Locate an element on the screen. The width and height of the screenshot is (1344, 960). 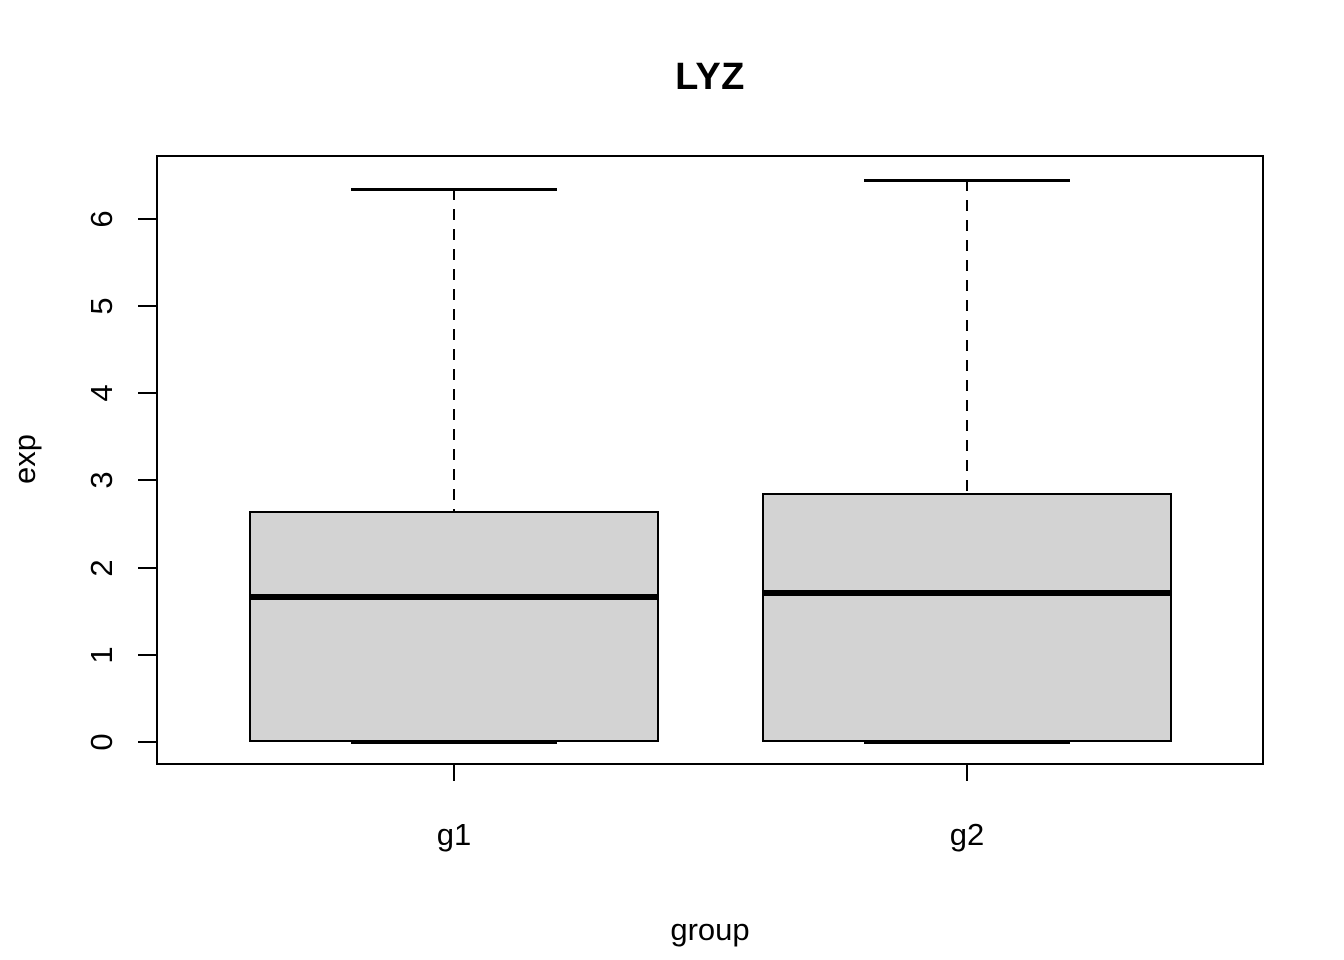
y-axis-tick-label: 4 is located at coordinates (101, 393).